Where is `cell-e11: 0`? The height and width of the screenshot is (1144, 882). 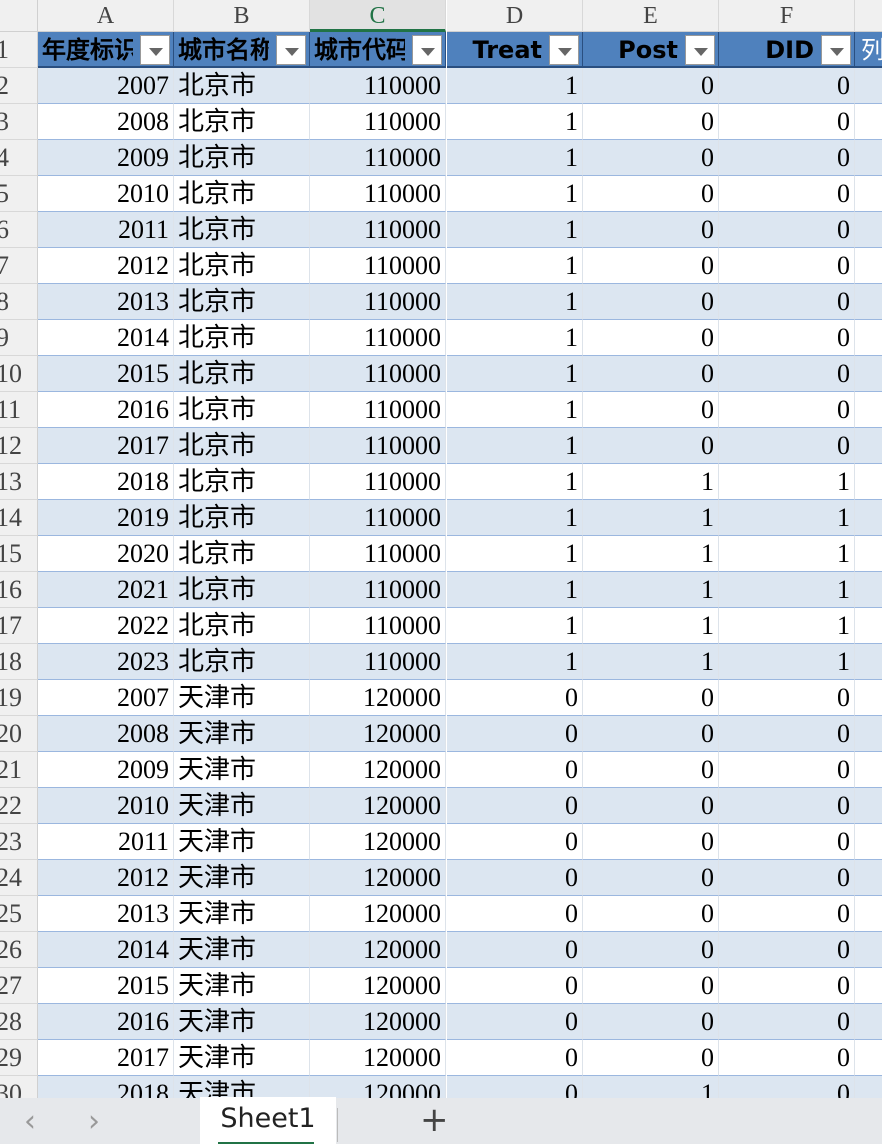 cell-e11: 0 is located at coordinates (651, 410).